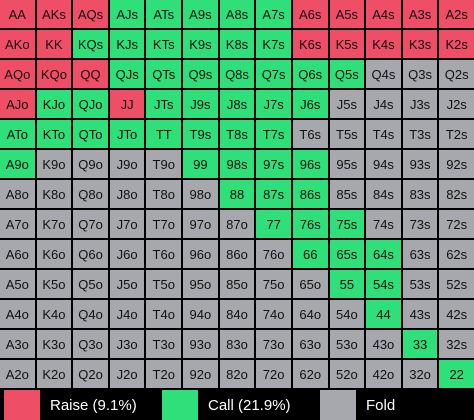 The width and height of the screenshot is (474, 420). Describe the element at coordinates (90, 254) in the screenshot. I see `hand-cell: Q6o` at that location.